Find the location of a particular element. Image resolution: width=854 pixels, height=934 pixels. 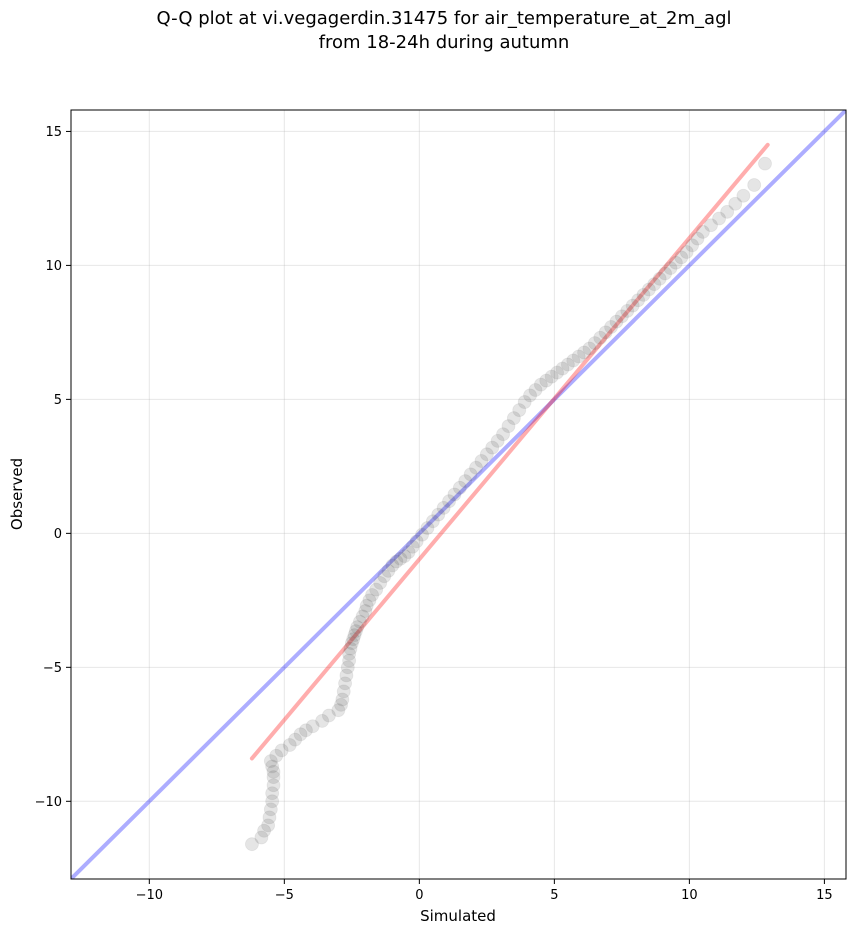

x-tick-label: 0 is located at coordinates (419, 895).